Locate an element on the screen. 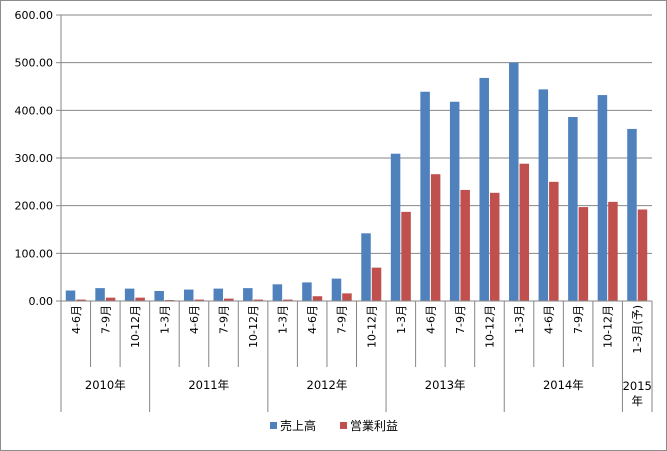 The height and width of the screenshot is (451, 667). x-year-labels: 2010年 2011年 2012年 2013年 2014年 2015 年 is located at coordinates (368, 393).